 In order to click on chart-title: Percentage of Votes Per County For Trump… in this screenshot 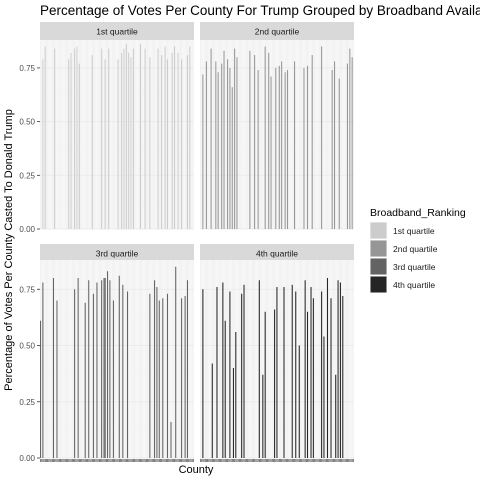, I will do `click(260, 10)`.